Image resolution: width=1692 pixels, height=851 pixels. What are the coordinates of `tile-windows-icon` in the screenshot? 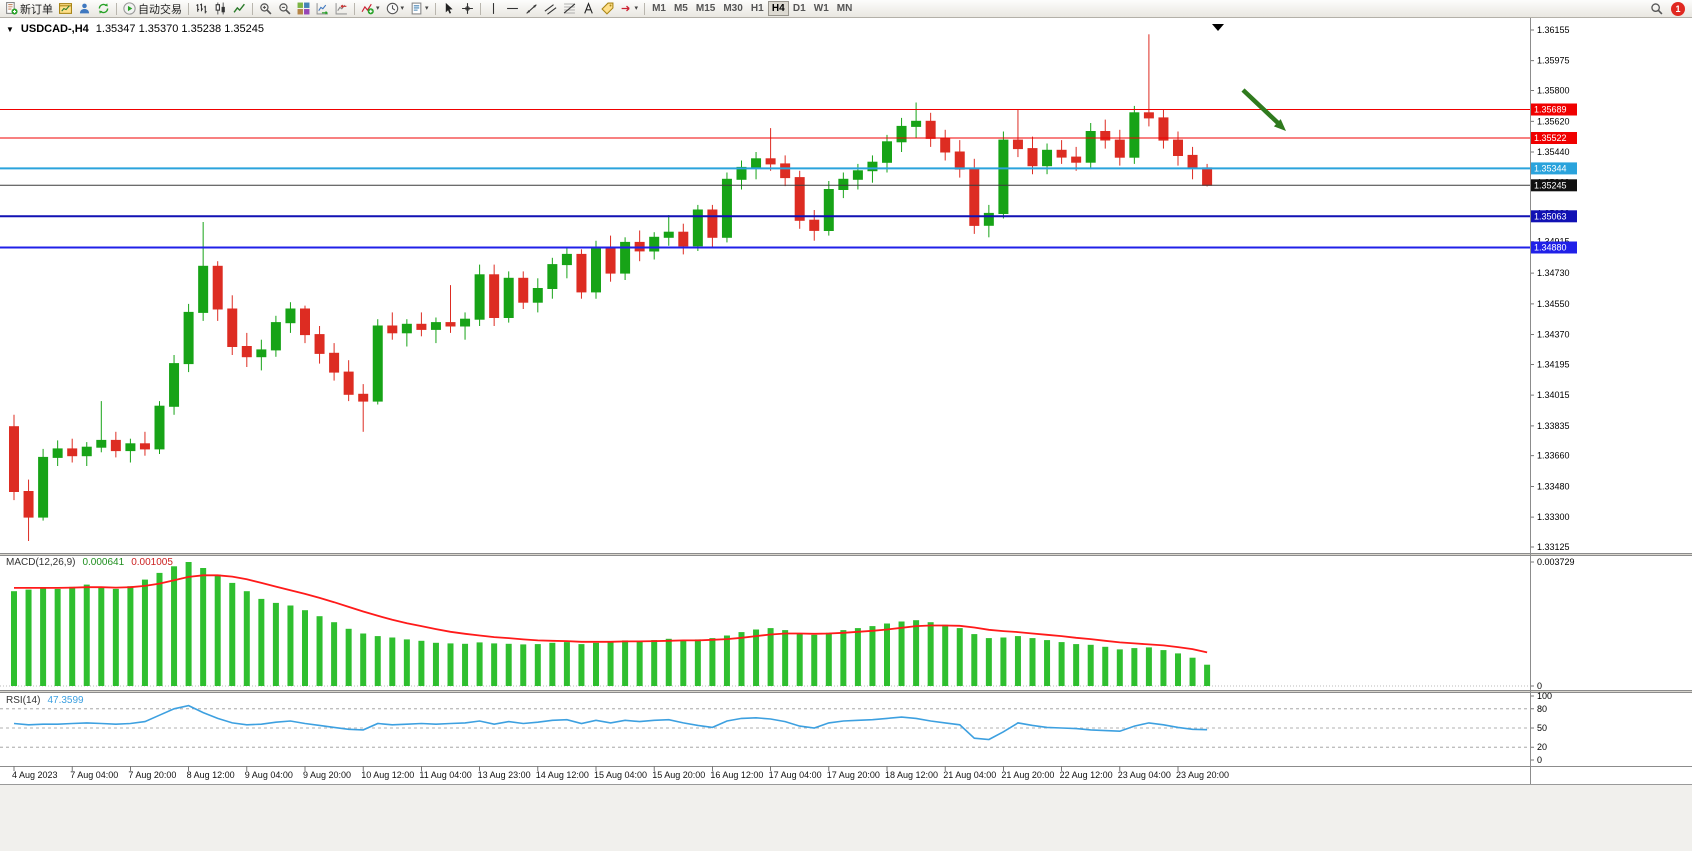 It's located at (303, 8).